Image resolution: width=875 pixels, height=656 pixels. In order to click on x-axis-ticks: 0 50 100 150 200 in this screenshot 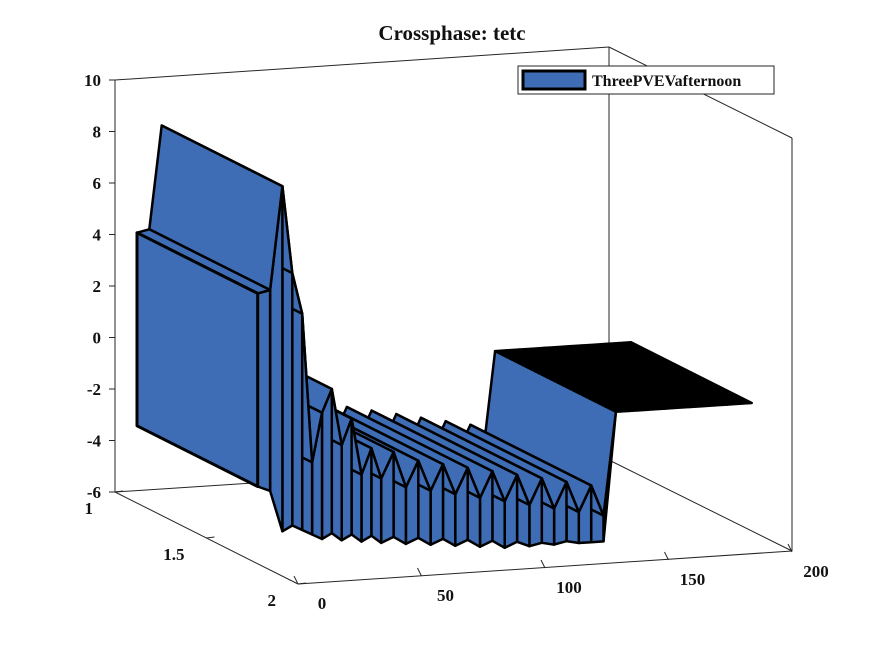, I will do `click(561, 578)`.